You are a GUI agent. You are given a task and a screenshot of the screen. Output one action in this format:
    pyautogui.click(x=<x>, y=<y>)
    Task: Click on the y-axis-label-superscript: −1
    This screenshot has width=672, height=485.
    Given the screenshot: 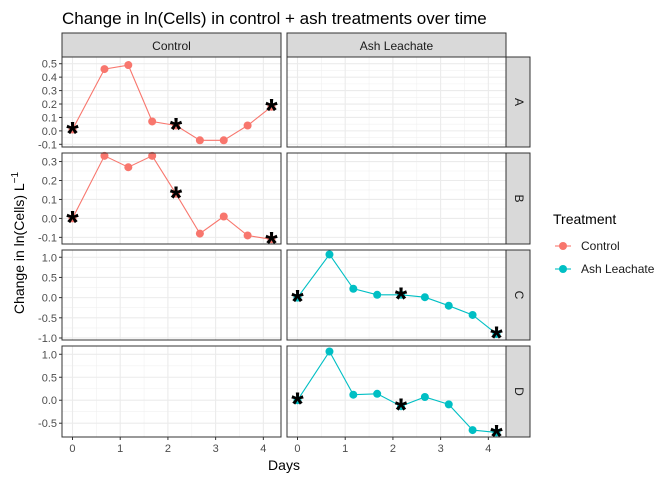 What is the action you would take?
    pyautogui.click(x=15, y=177)
    